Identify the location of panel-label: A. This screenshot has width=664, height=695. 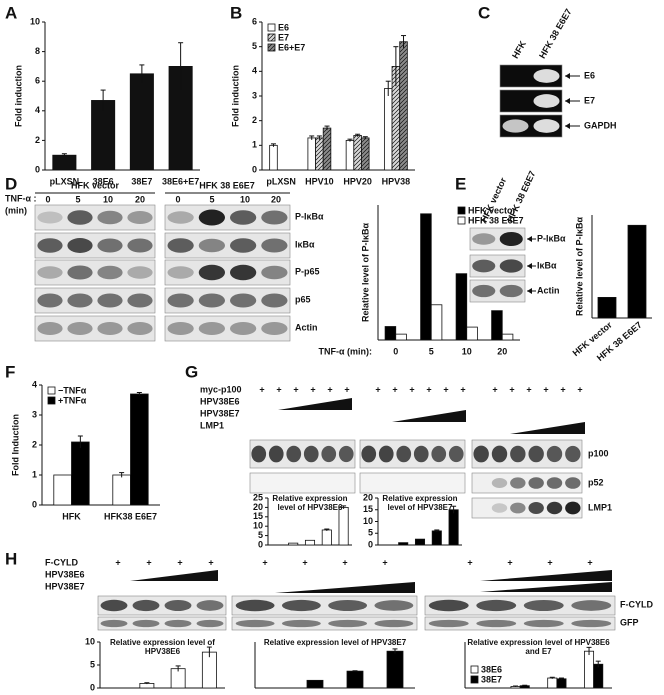
(11, 12).